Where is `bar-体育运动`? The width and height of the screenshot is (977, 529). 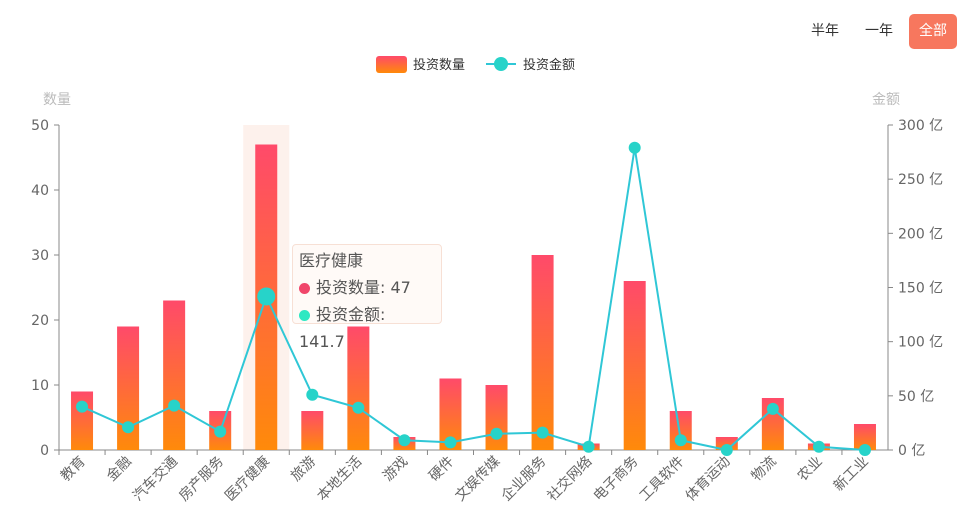 bar-体育运动 is located at coordinates (726, 443).